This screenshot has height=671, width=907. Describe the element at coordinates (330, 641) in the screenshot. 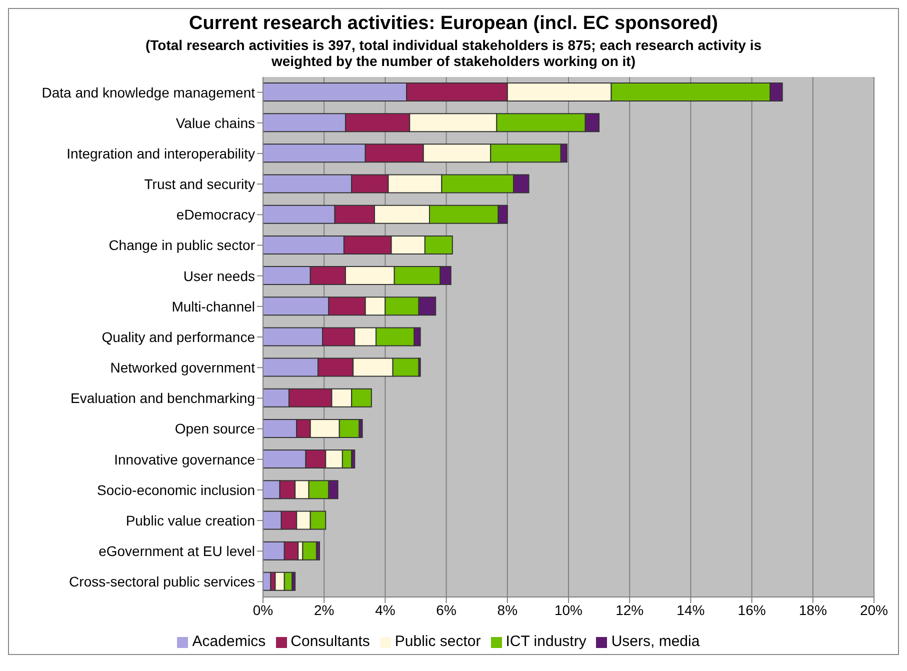

I see `legend-label: Consultants` at that location.